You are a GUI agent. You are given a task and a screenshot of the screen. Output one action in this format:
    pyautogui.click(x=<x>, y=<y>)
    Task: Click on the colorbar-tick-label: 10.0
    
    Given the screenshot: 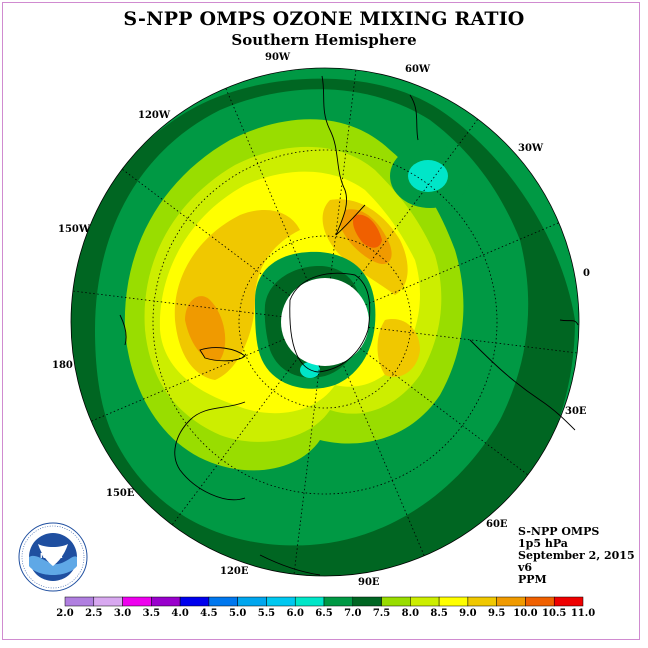 What is the action you would take?
    pyautogui.click(x=525, y=613)
    